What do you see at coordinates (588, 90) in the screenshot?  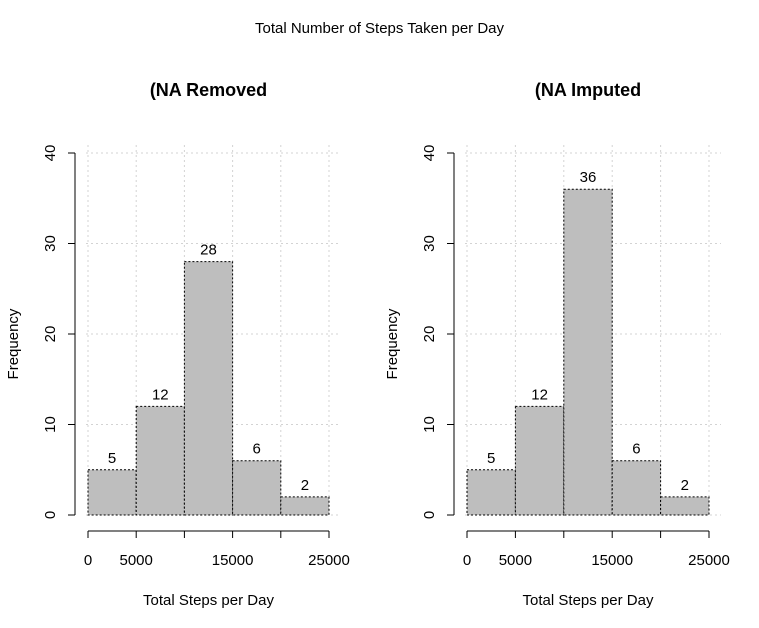 I see `panel-title: (NA Imputed` at bounding box center [588, 90].